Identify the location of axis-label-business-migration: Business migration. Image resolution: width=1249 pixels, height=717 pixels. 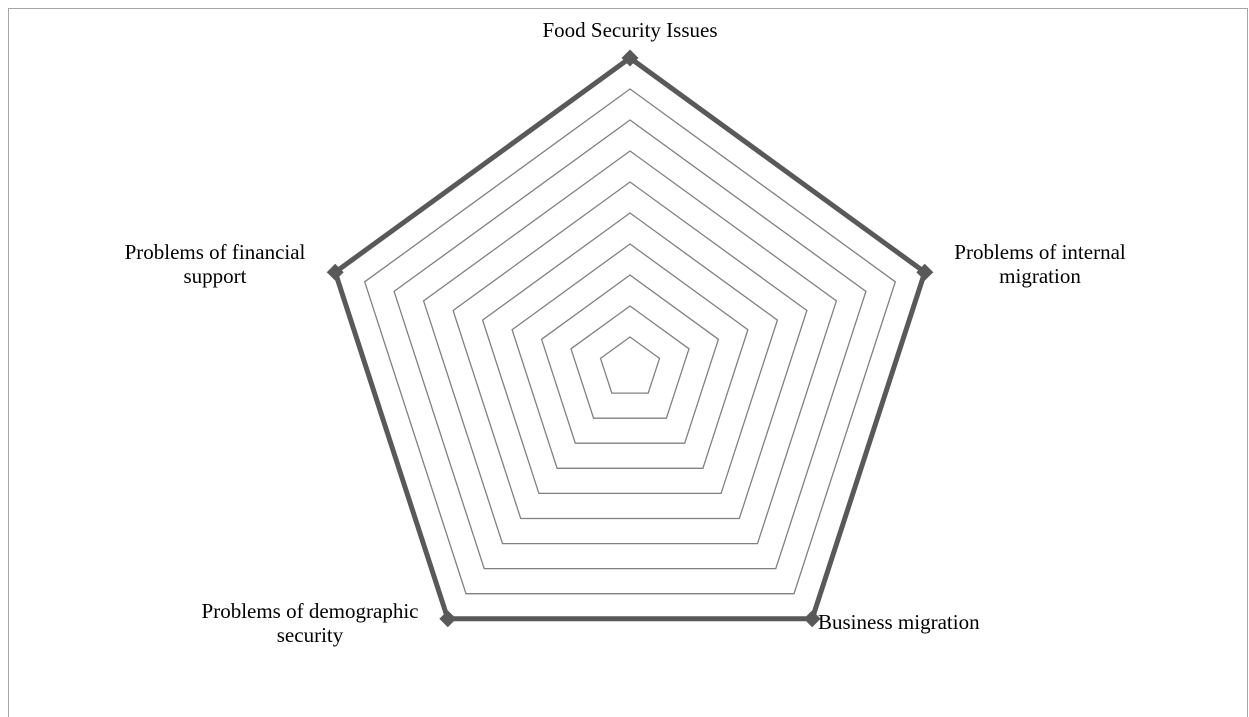
(899, 622).